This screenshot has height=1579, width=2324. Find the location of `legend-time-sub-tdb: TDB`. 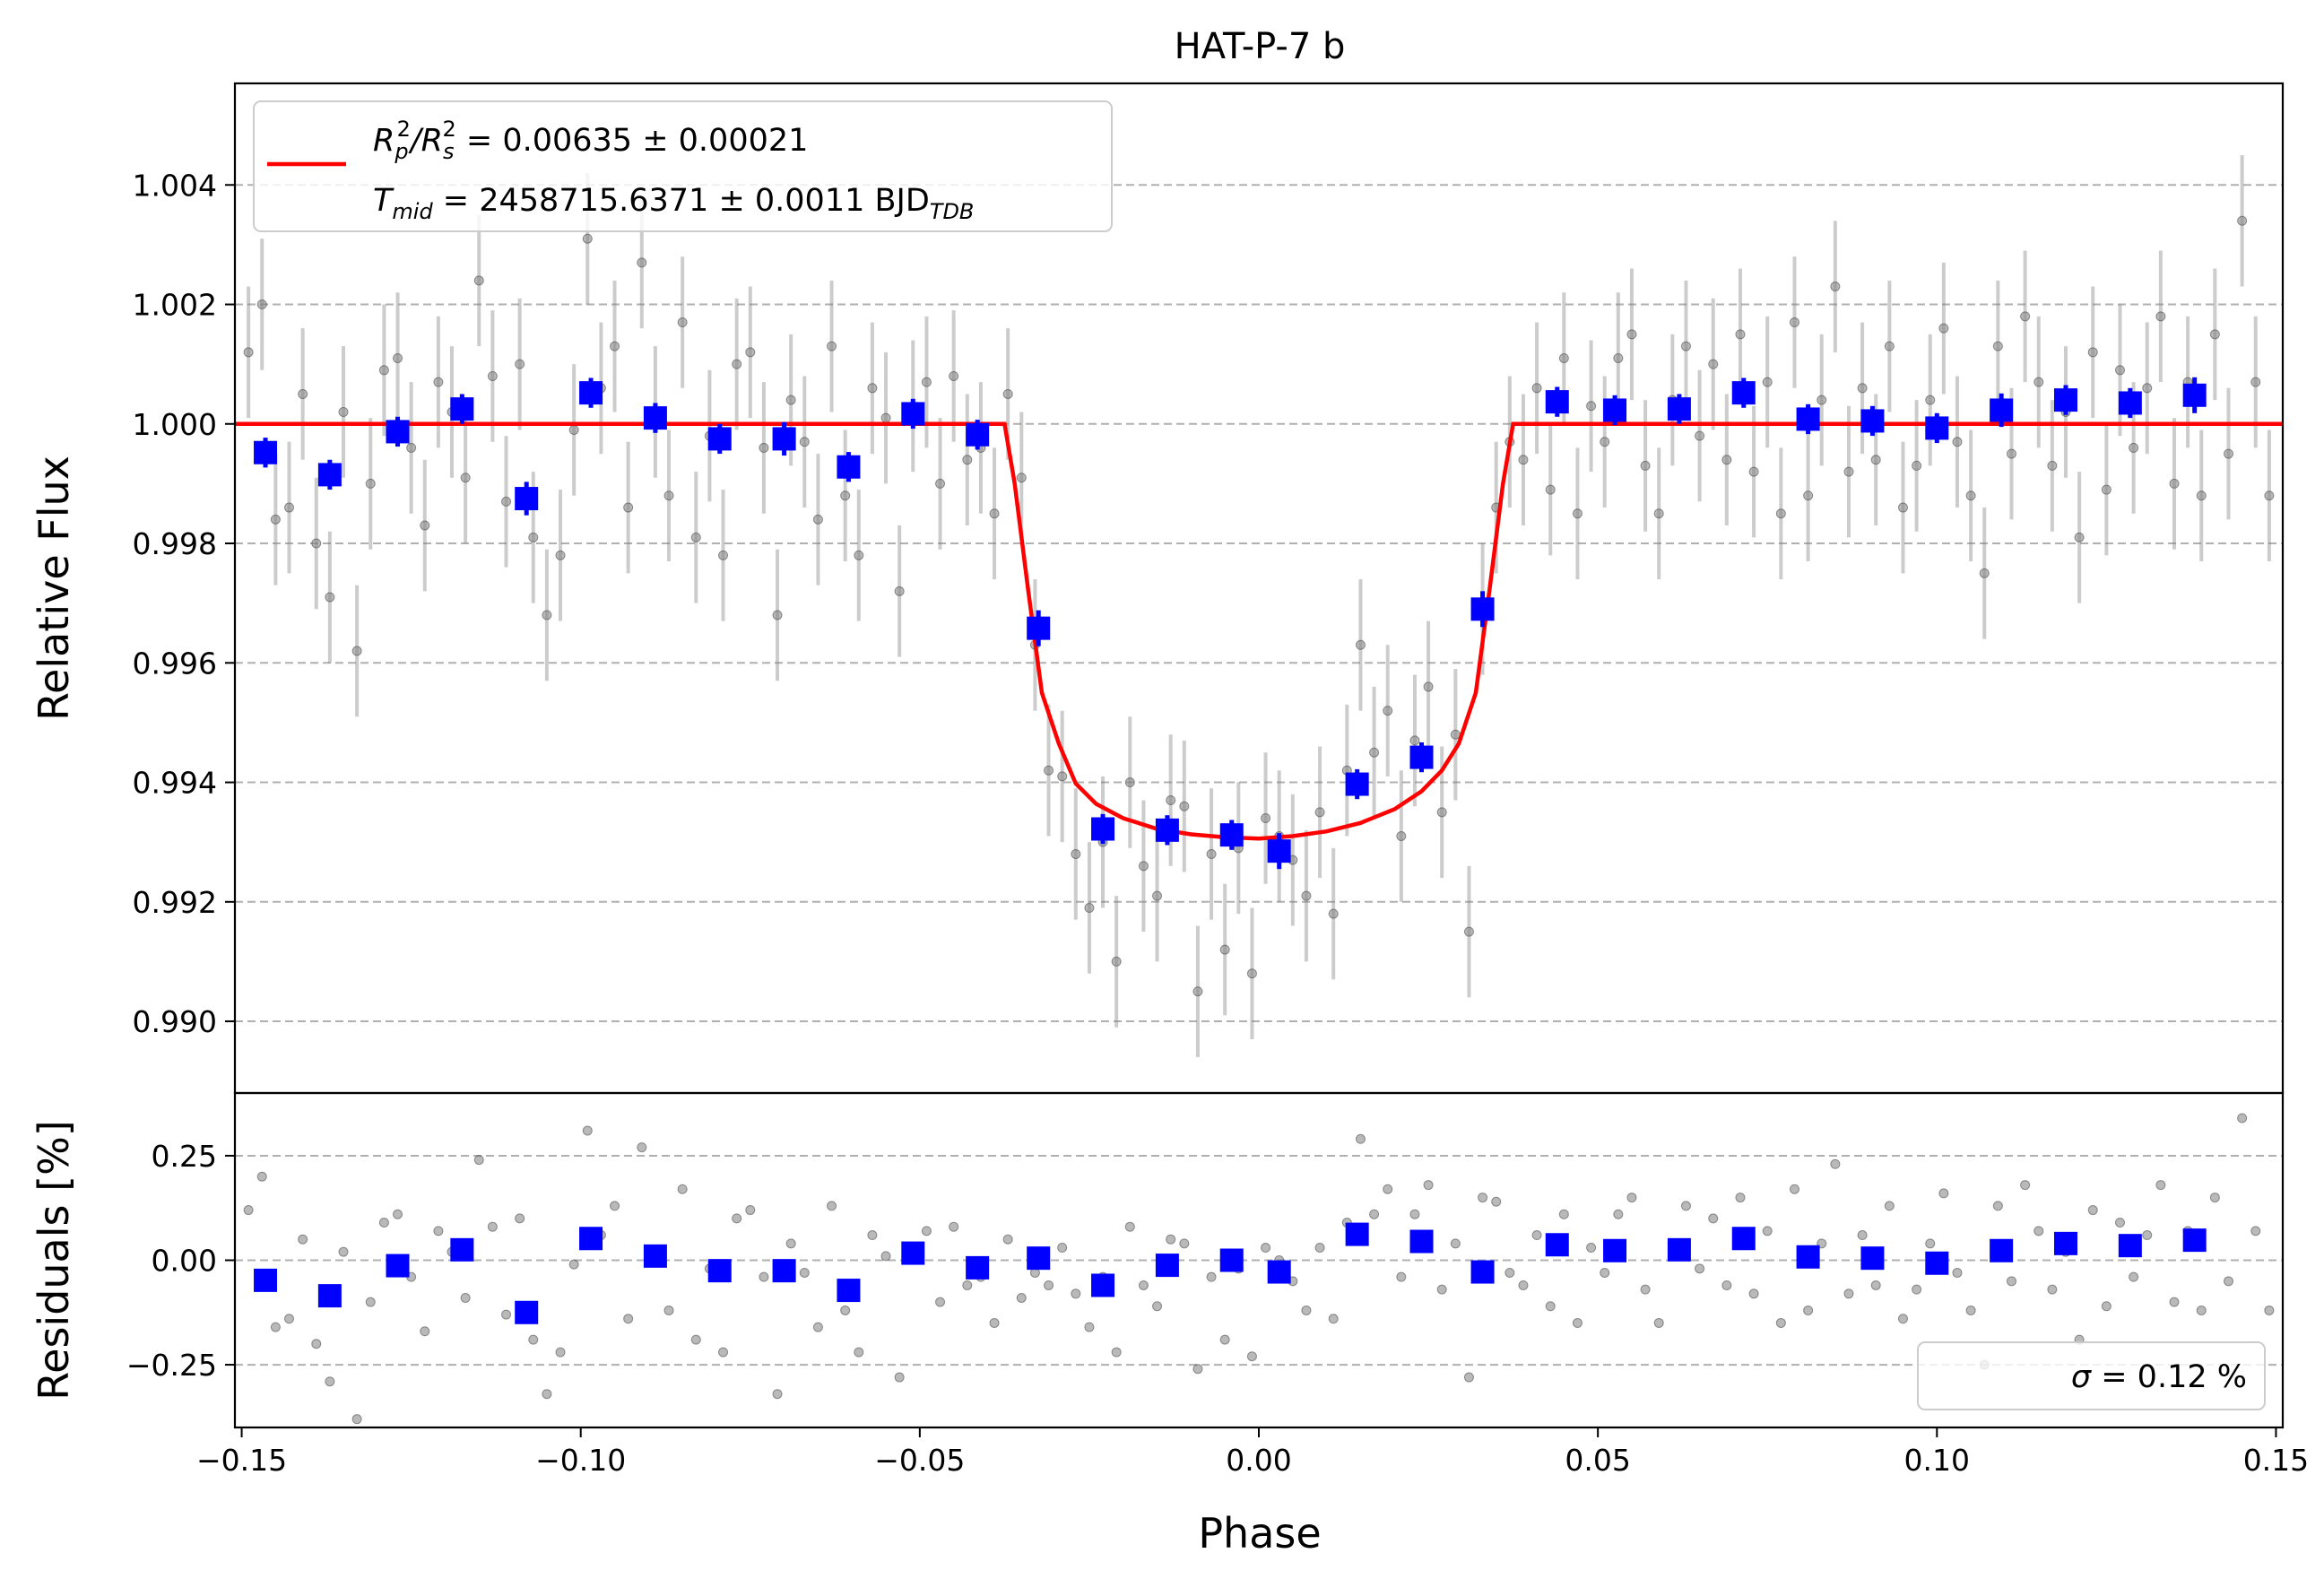

legend-time-sub-tdb: TDB is located at coordinates (952, 212).